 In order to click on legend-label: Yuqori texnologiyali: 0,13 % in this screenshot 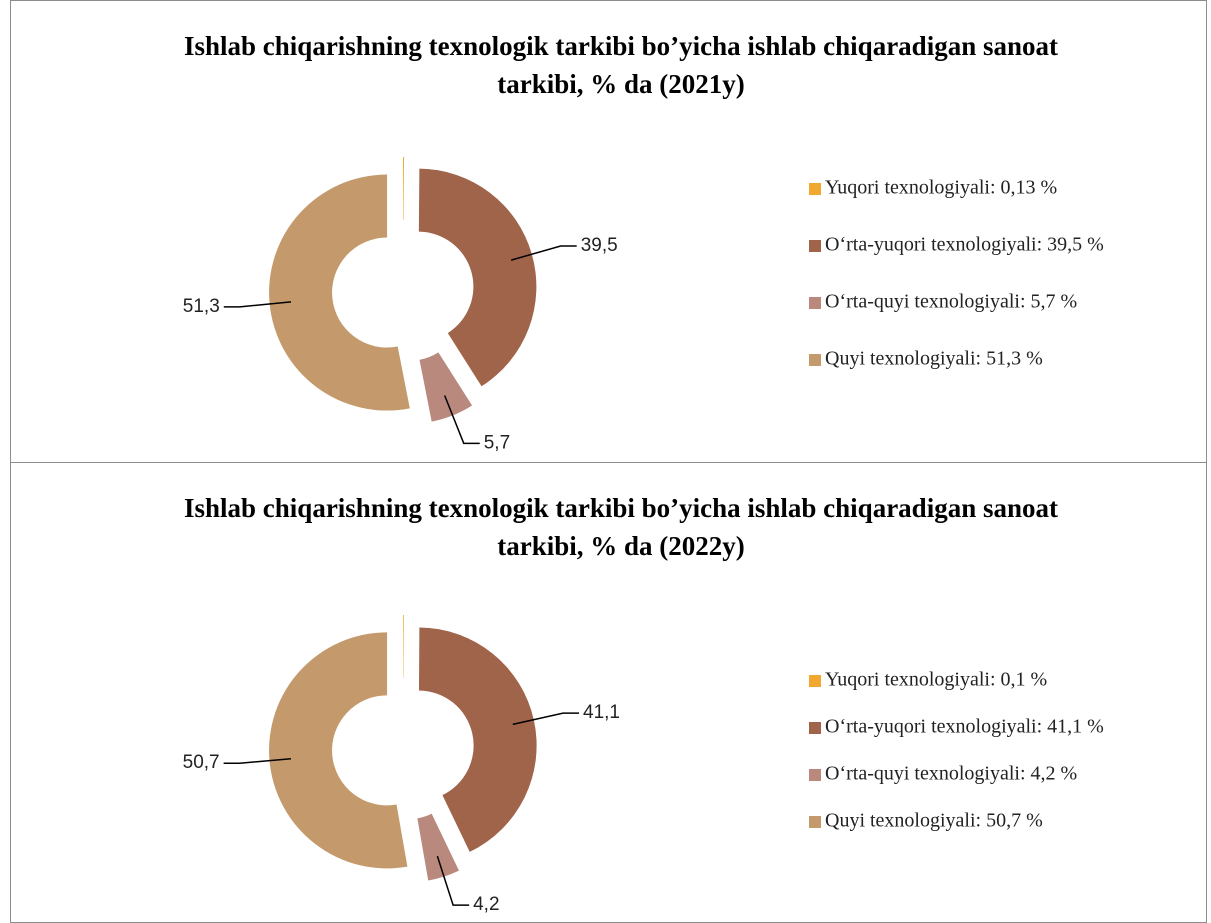, I will do `click(941, 188)`.